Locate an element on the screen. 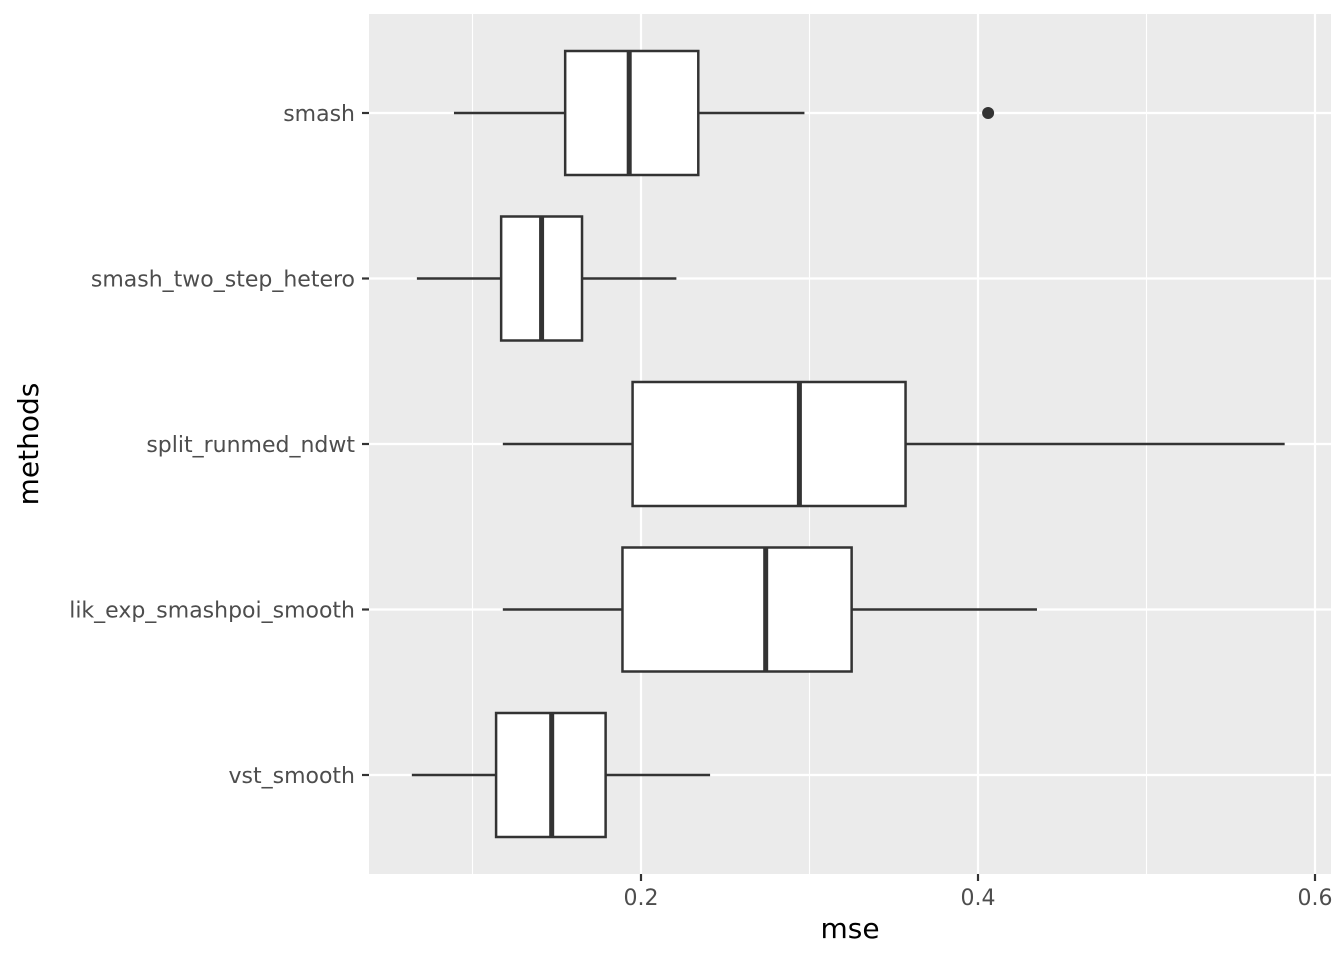 The image size is (1344, 960). box-smash is located at coordinates (724, 113).